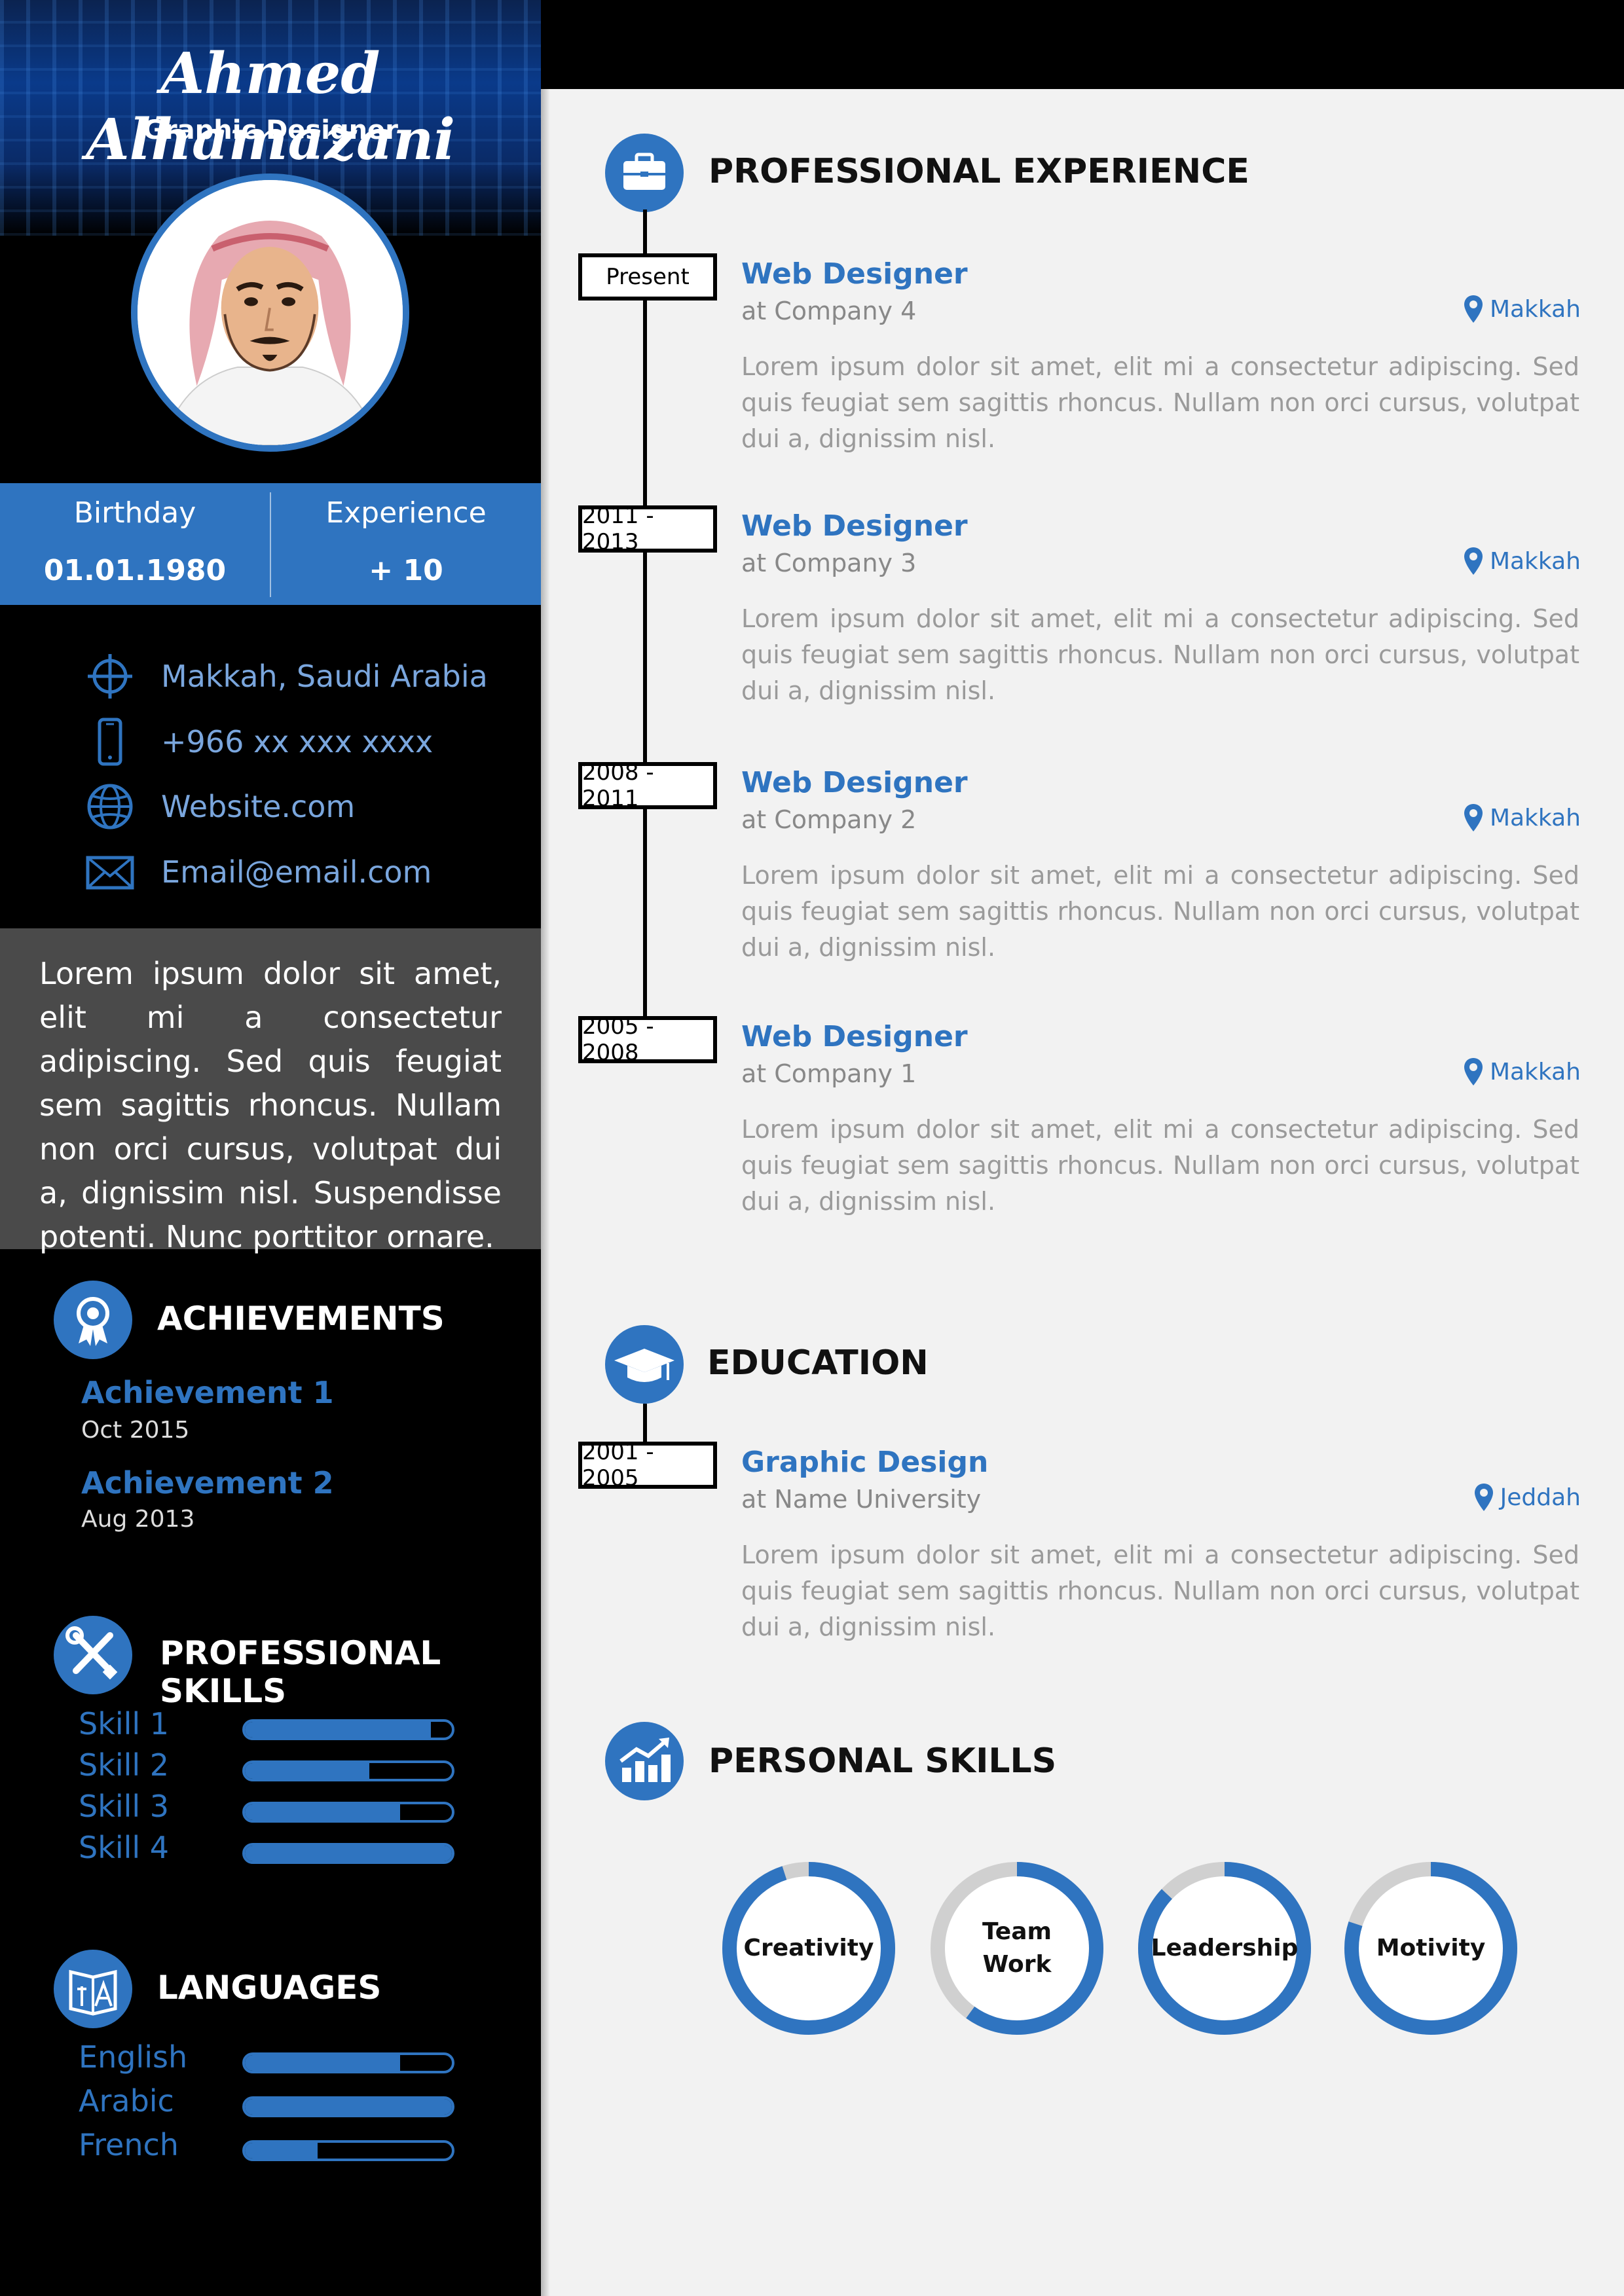 This screenshot has height=2296, width=1624. I want to click on skill-label: Arabic, so click(126, 2101).